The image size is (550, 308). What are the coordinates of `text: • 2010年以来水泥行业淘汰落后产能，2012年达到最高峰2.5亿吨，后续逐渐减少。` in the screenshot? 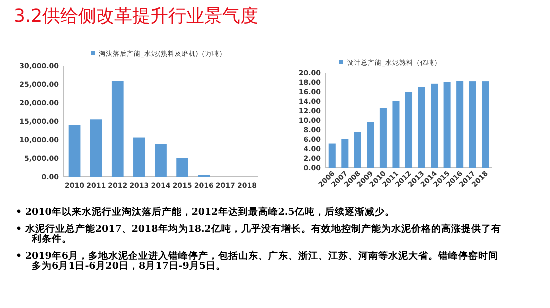 It's located at (206, 212).